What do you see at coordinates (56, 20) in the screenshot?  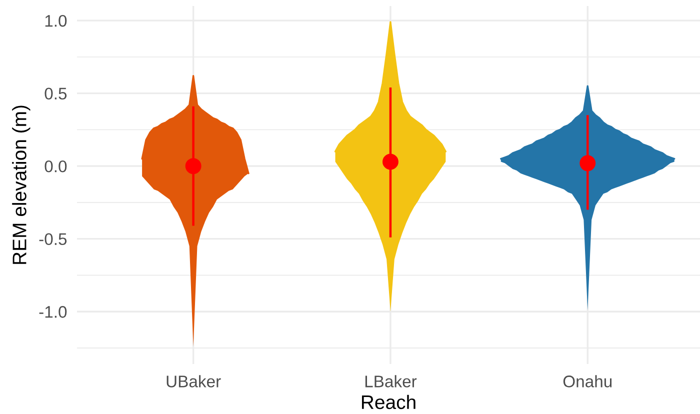 I see `y-tick-label: 1.0` at bounding box center [56, 20].